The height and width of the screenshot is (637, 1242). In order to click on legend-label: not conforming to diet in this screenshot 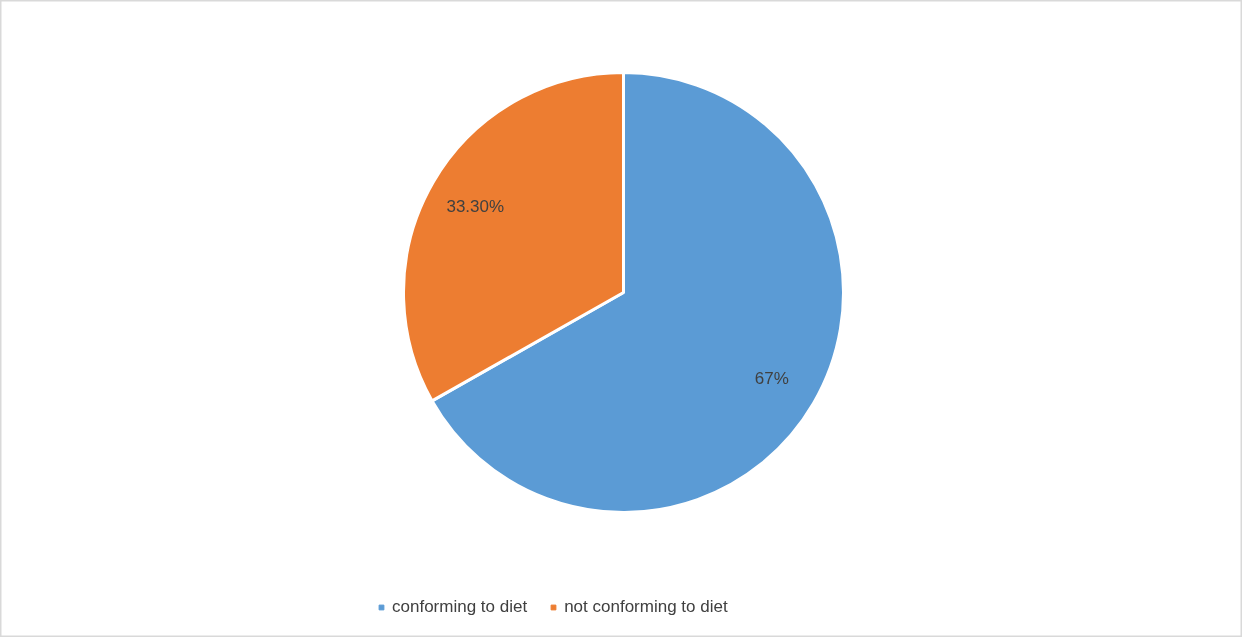, I will do `click(646, 607)`.